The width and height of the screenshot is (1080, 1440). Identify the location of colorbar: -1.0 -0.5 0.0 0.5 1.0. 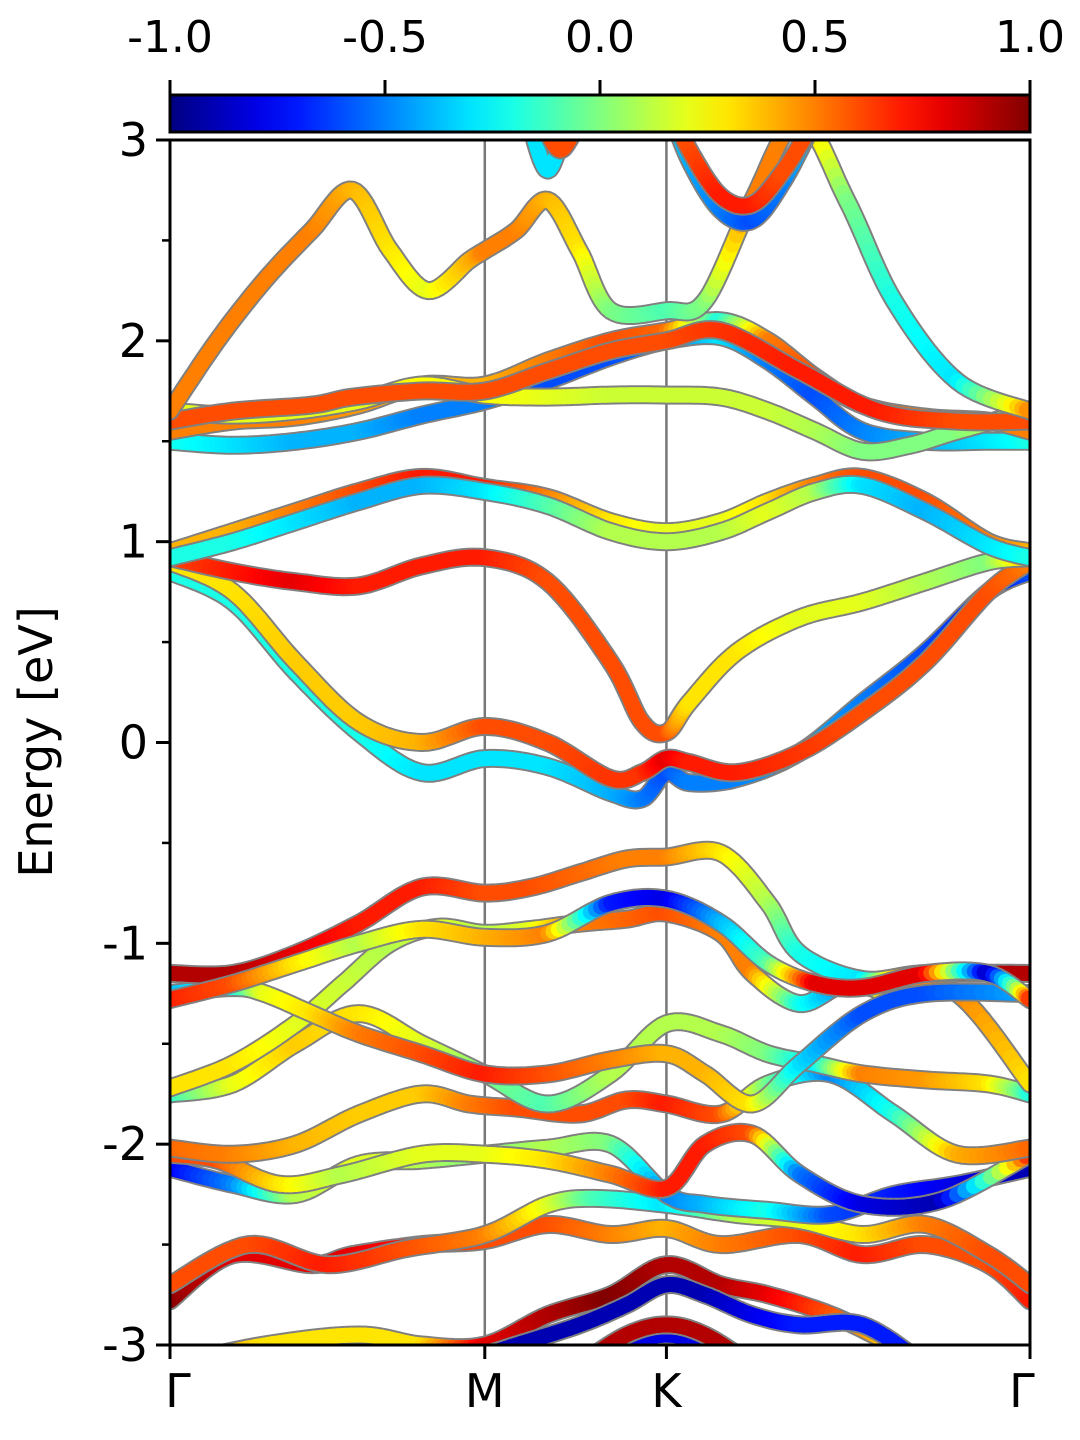
(596, 73).